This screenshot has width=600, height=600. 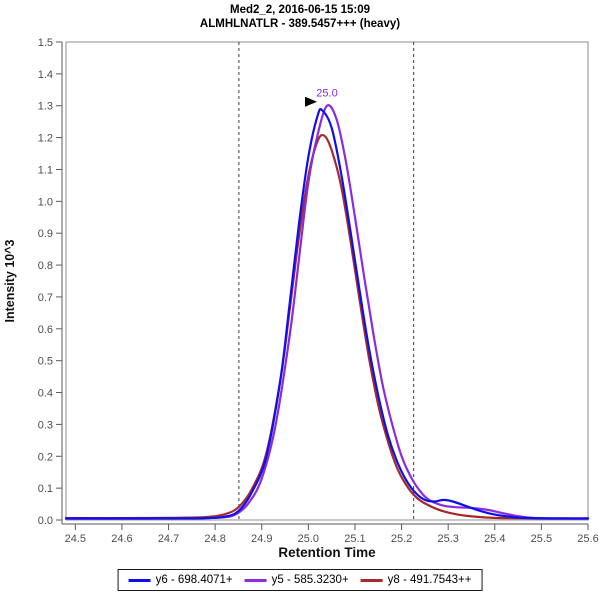 I want to click on x-tick-label: 24.6, so click(x=121, y=539).